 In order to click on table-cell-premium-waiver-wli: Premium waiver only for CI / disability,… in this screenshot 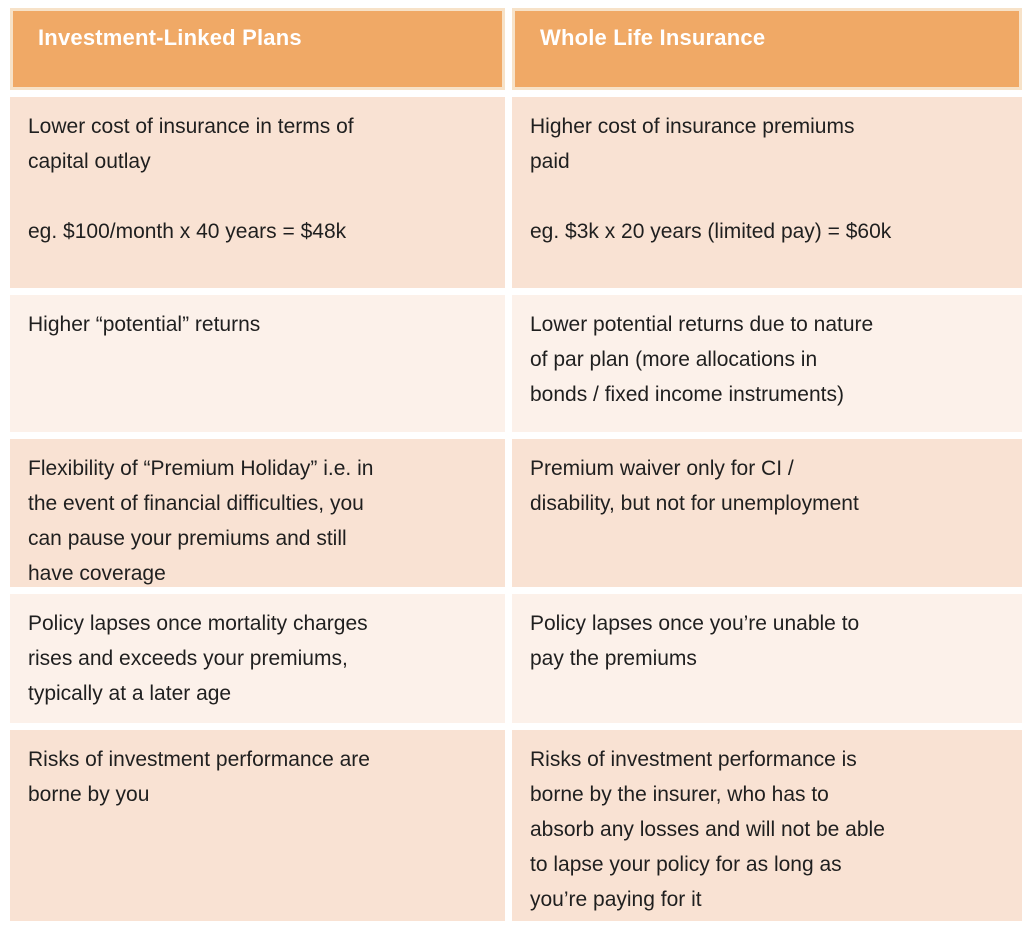, I will do `click(767, 513)`.